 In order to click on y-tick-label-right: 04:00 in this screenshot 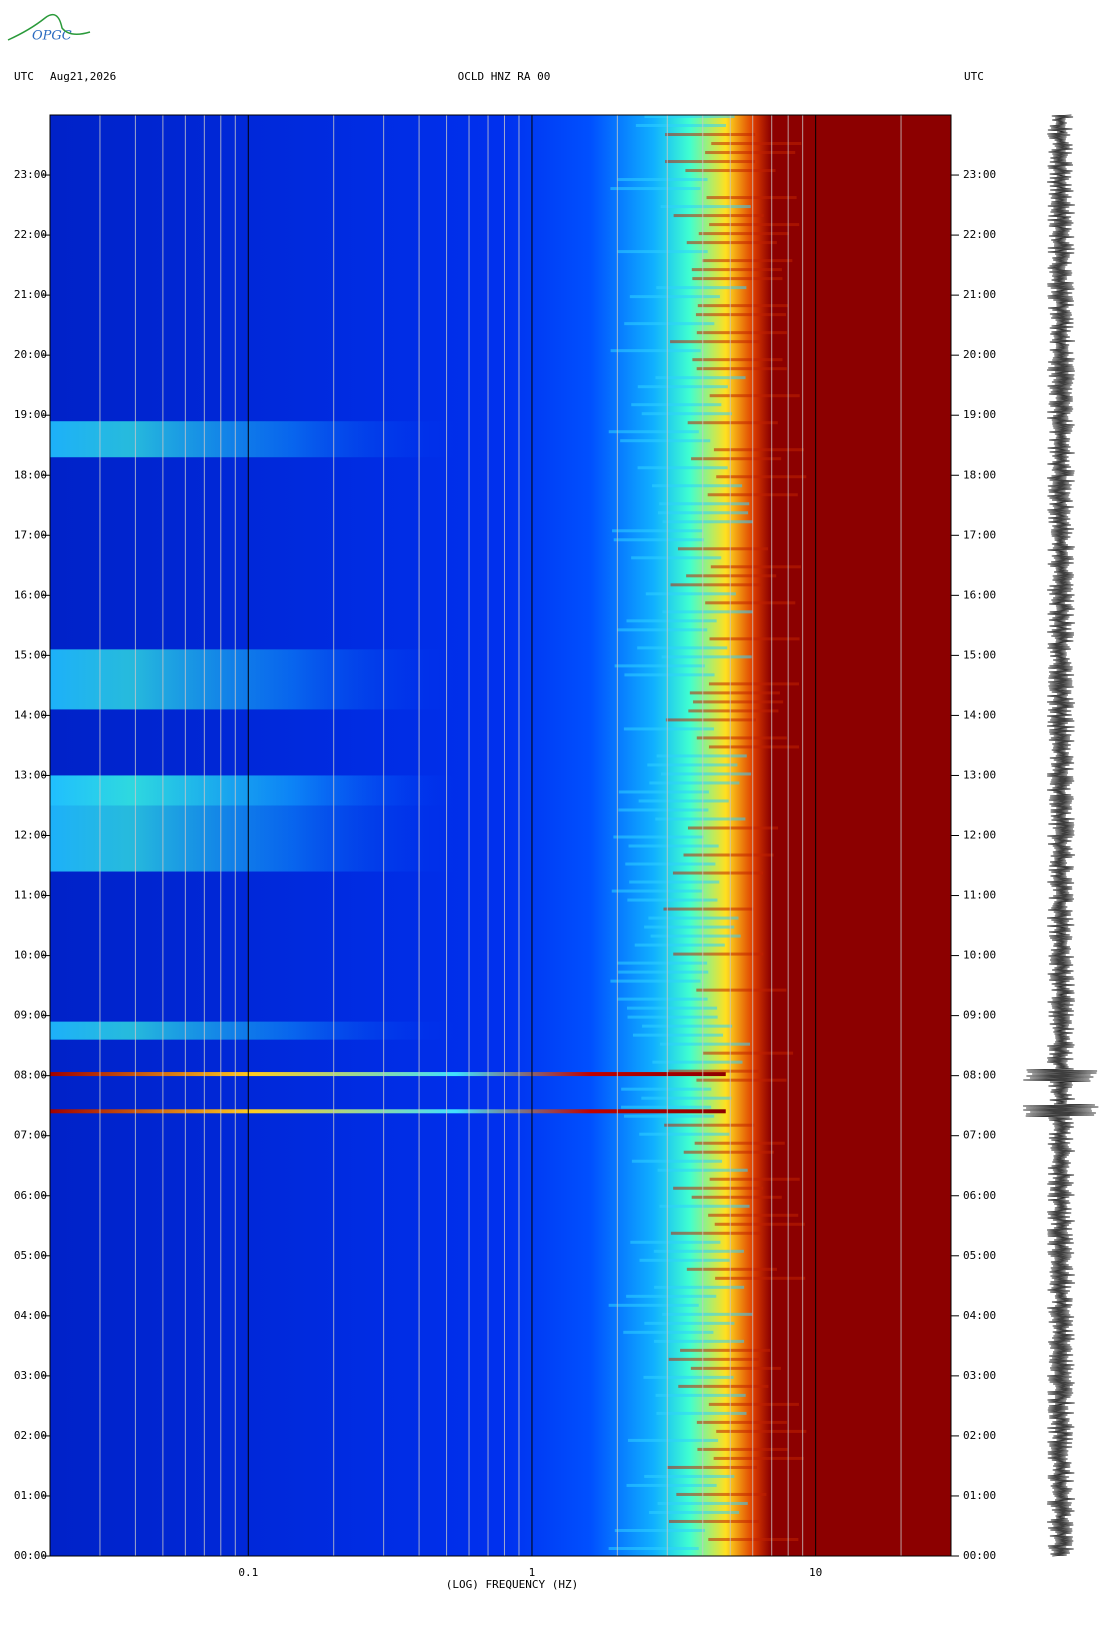, I will do `click(979, 1315)`.